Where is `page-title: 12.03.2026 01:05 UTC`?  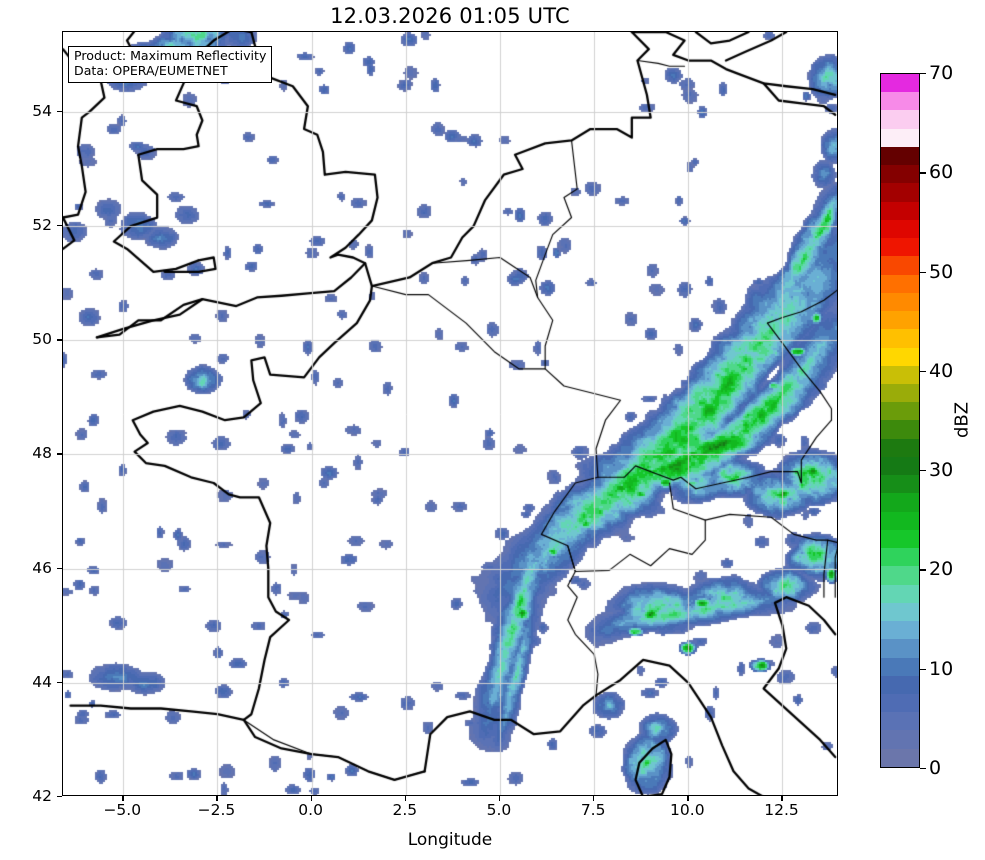 page-title: 12.03.2026 01:05 UTC is located at coordinates (450, 16).